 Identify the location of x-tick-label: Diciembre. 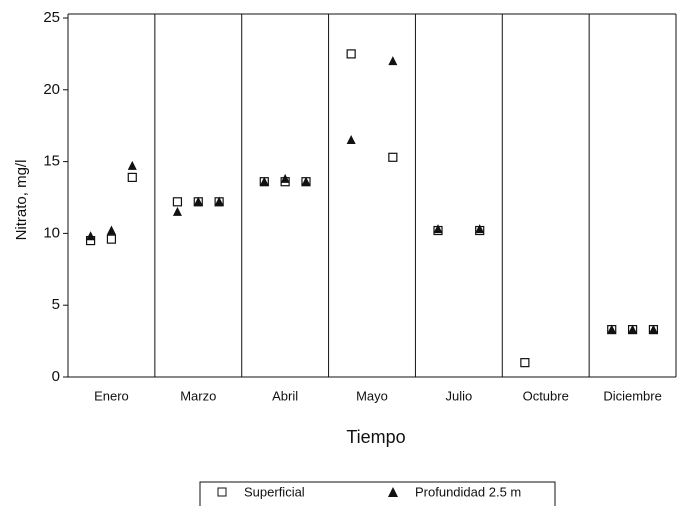
(632, 395).